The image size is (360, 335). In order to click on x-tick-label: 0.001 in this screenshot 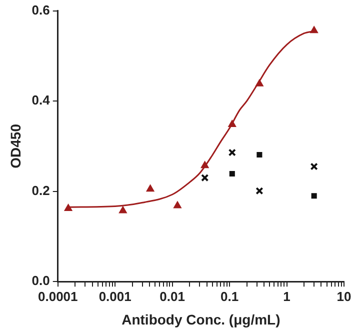, I will do `click(115, 296)`.